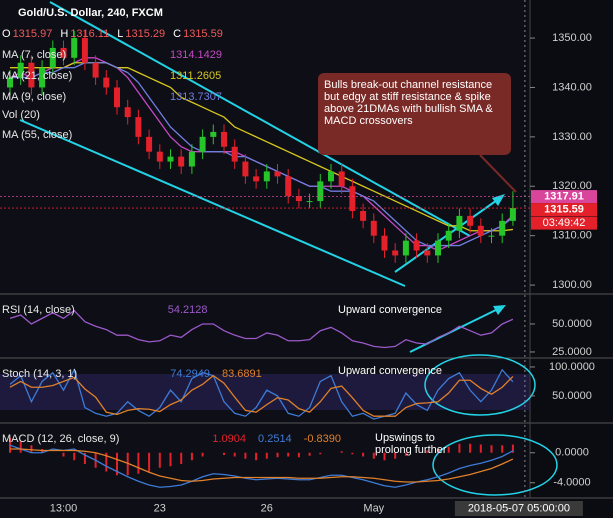  I want to click on ohlc-key: C, so click(177, 34).